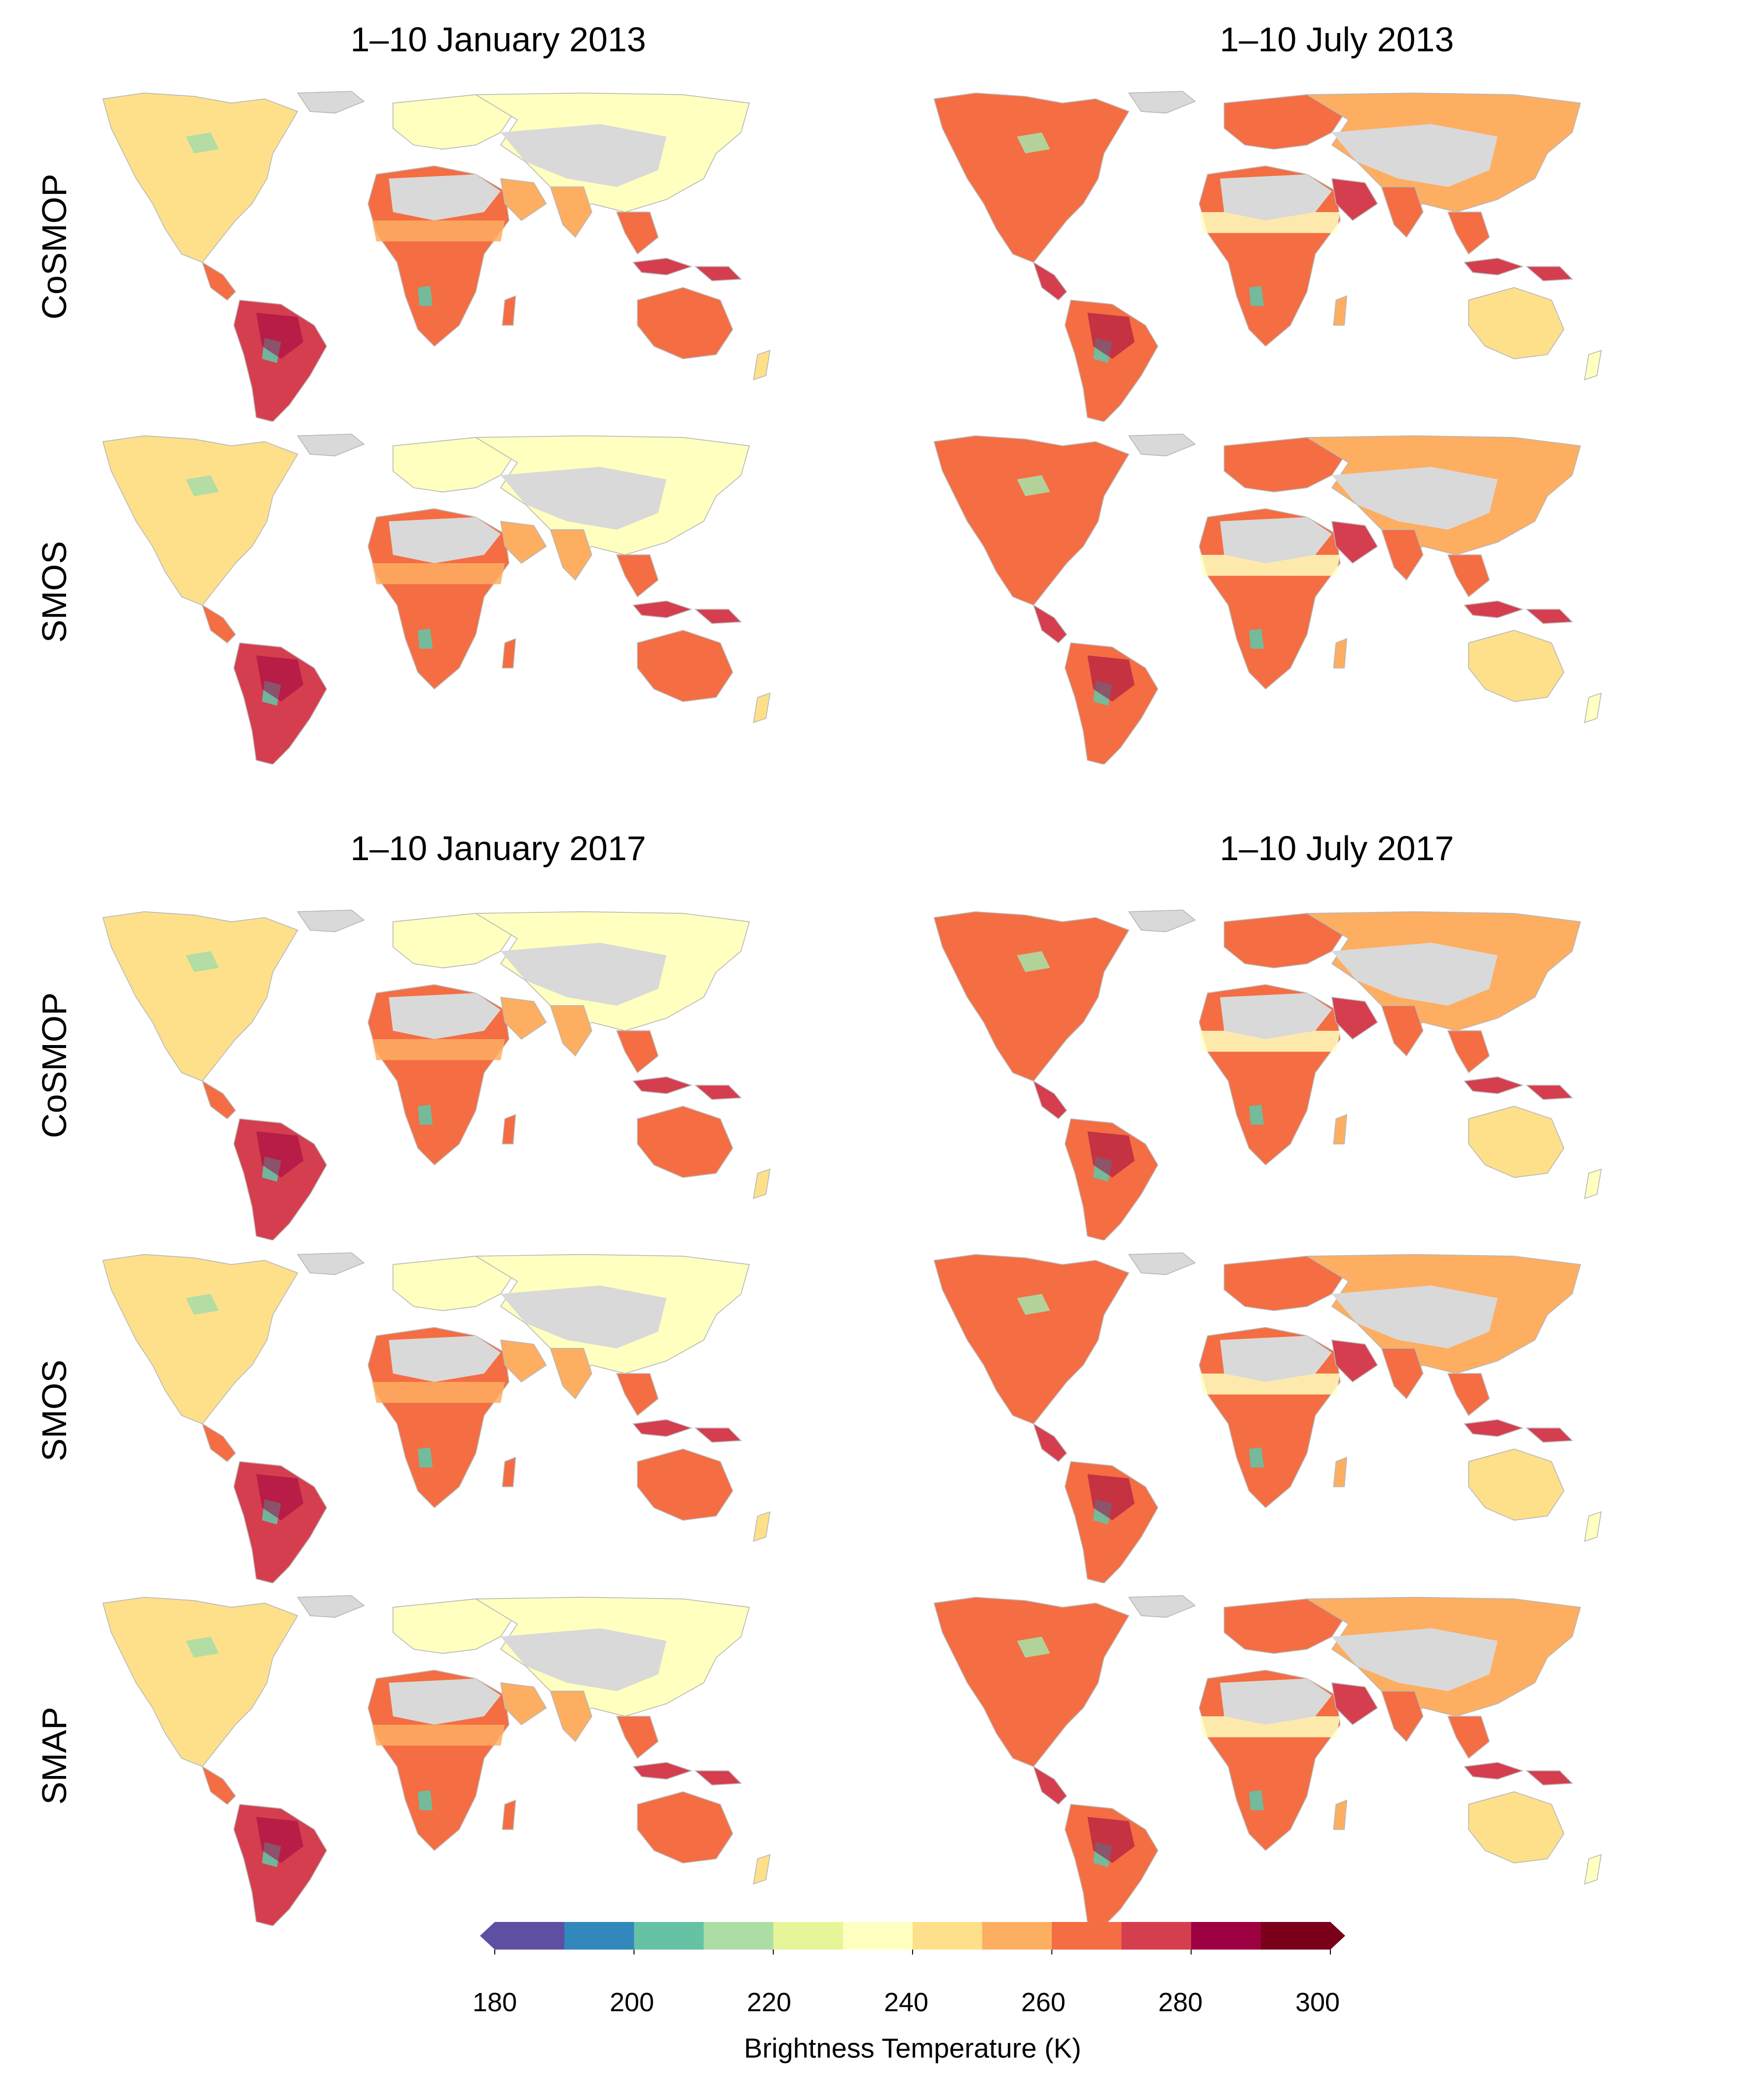 The image size is (1763, 2100). What do you see at coordinates (500, 596) in the screenshot?
I see `map-panel-smos-jan-2013` at bounding box center [500, 596].